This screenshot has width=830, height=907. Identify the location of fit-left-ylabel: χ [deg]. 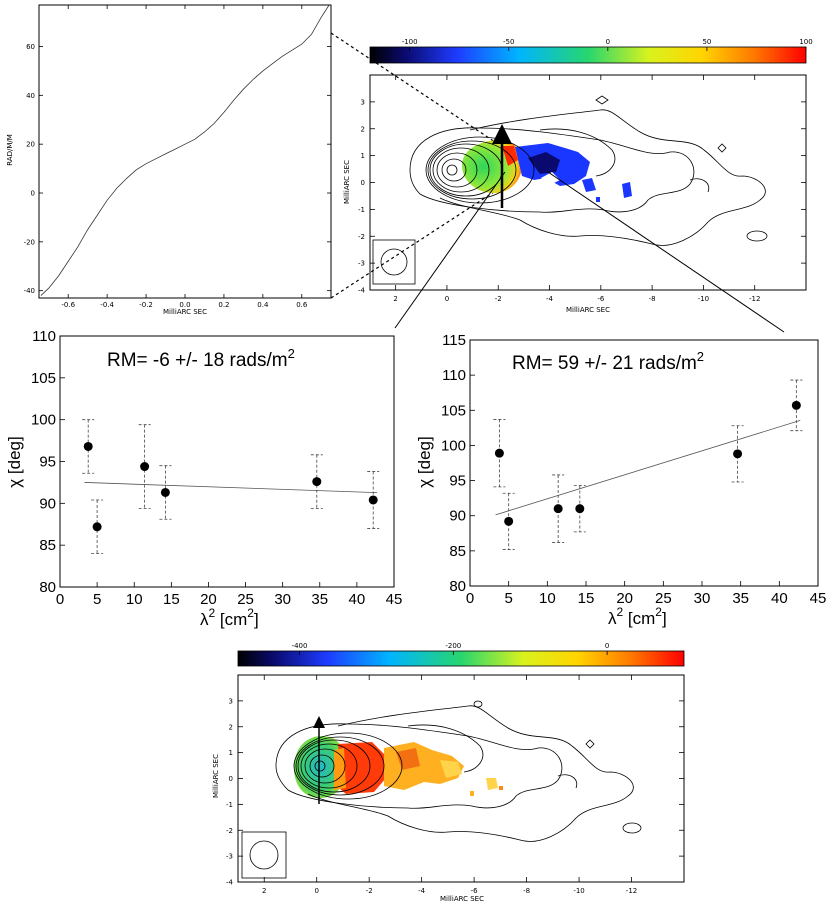
(14, 461).